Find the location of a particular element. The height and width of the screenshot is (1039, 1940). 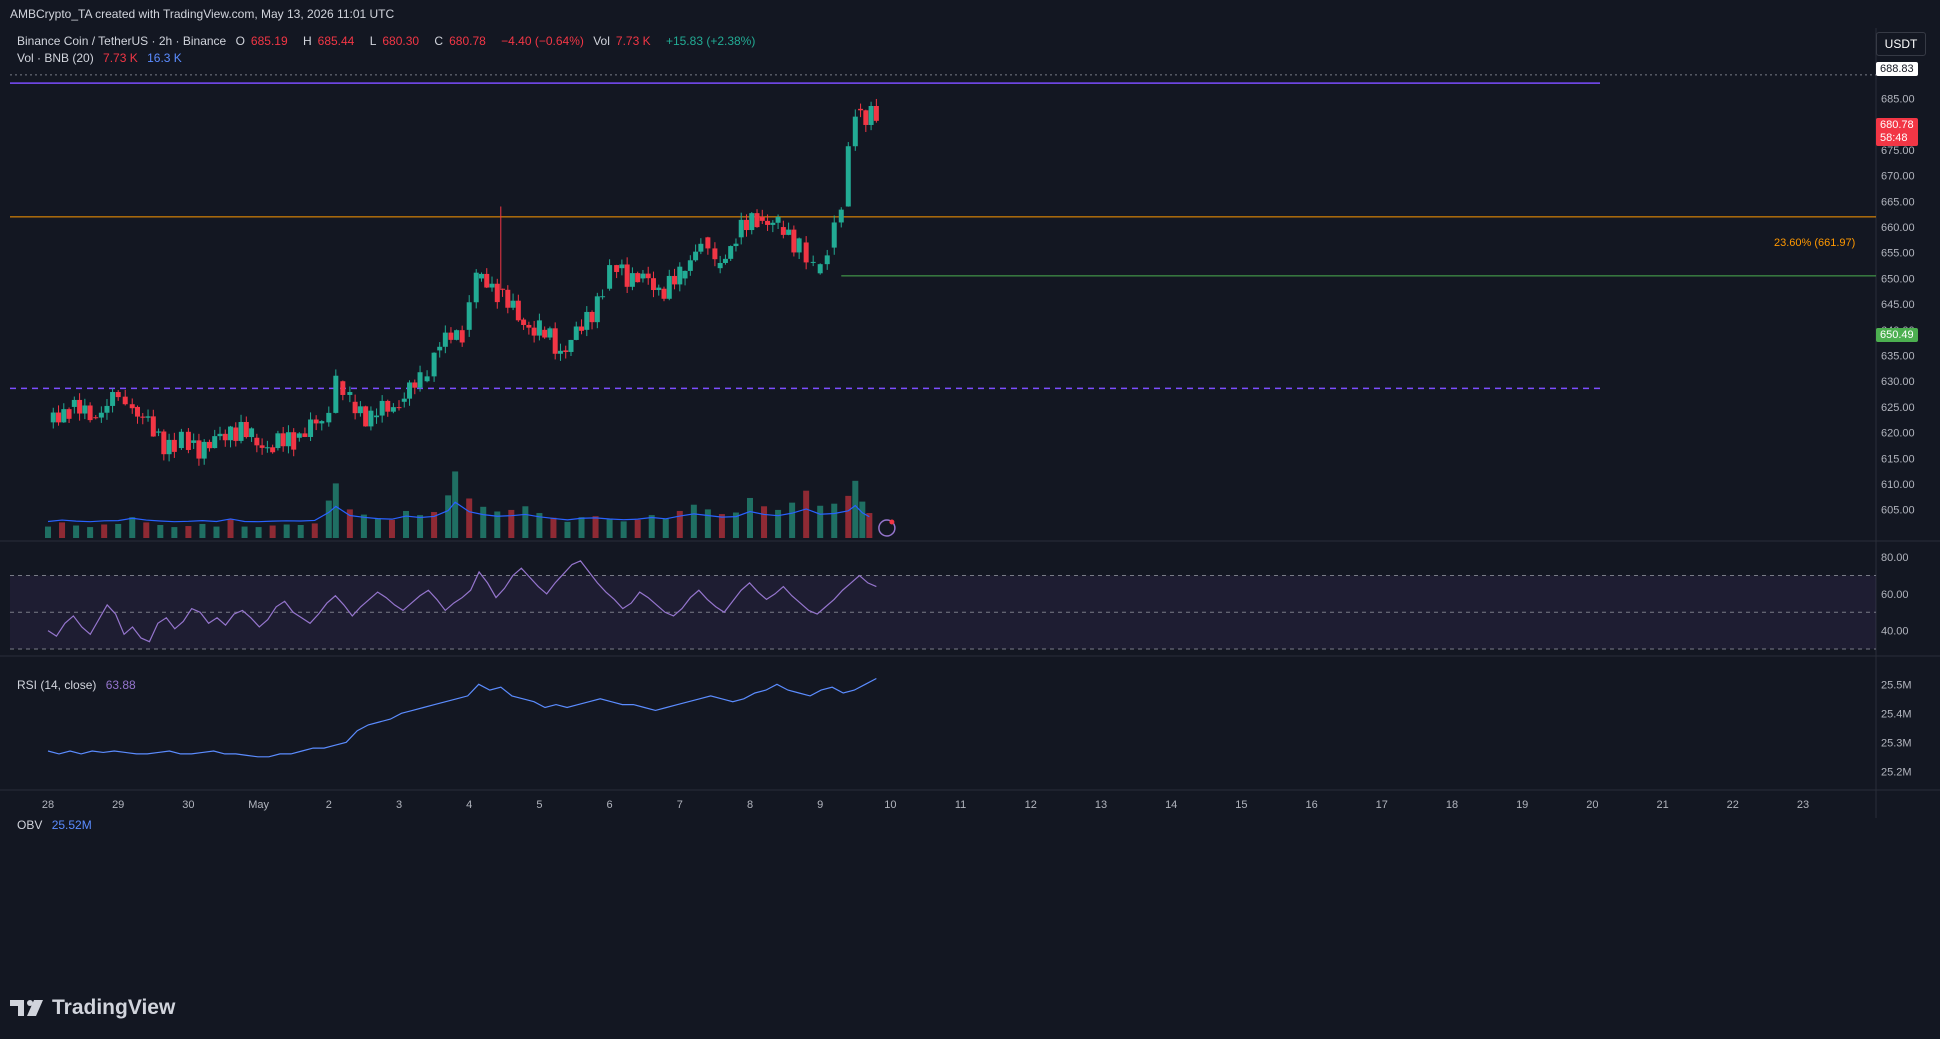

tradingview-logo-icon is located at coordinates (26, 1008).